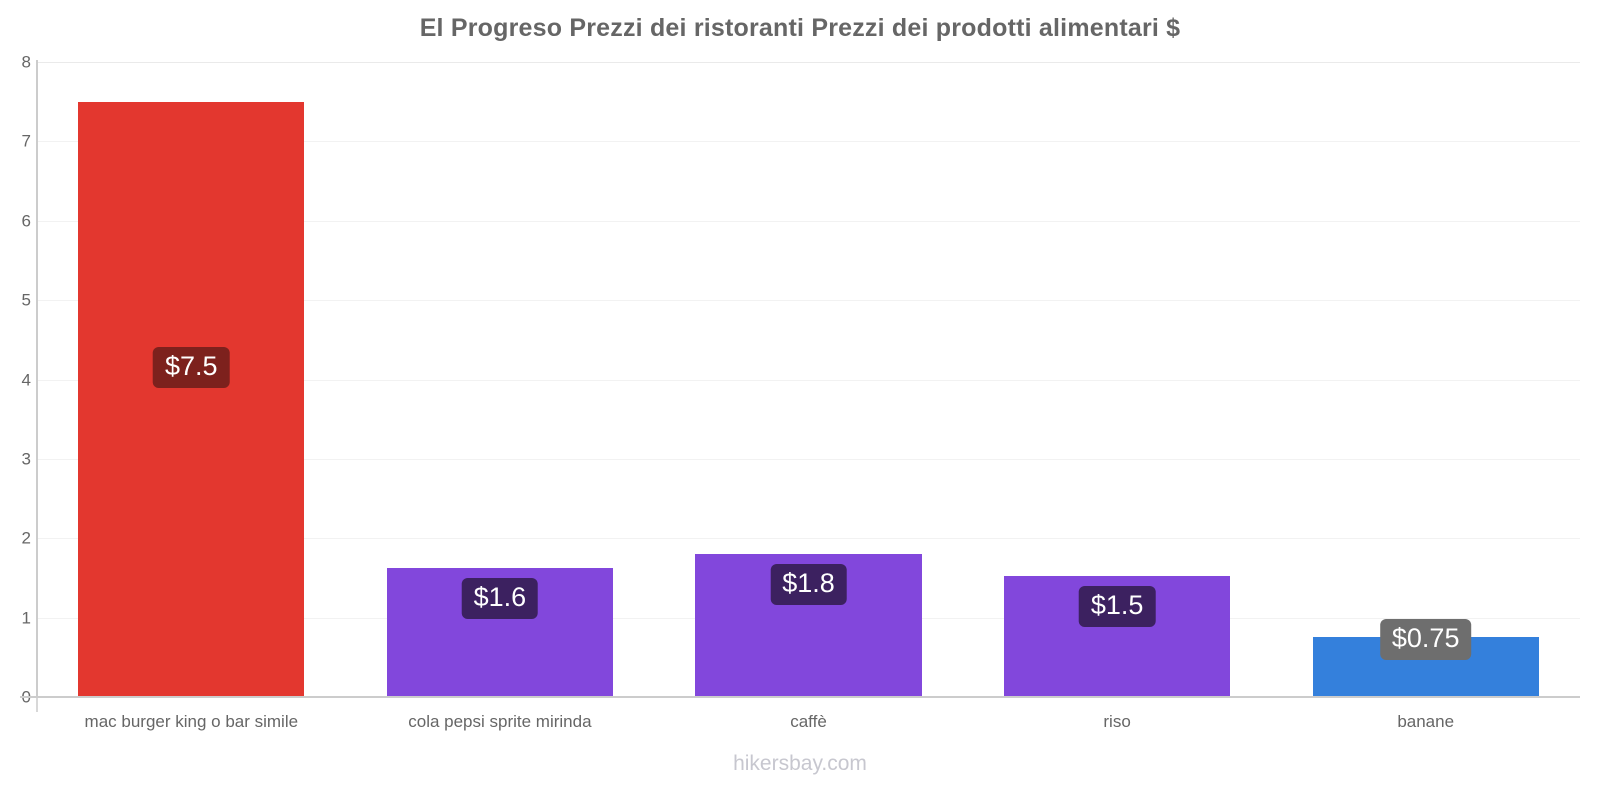 This screenshot has width=1600, height=800. Describe the element at coordinates (1425, 640) in the screenshot. I see `bar-value-label: $0.75` at that location.